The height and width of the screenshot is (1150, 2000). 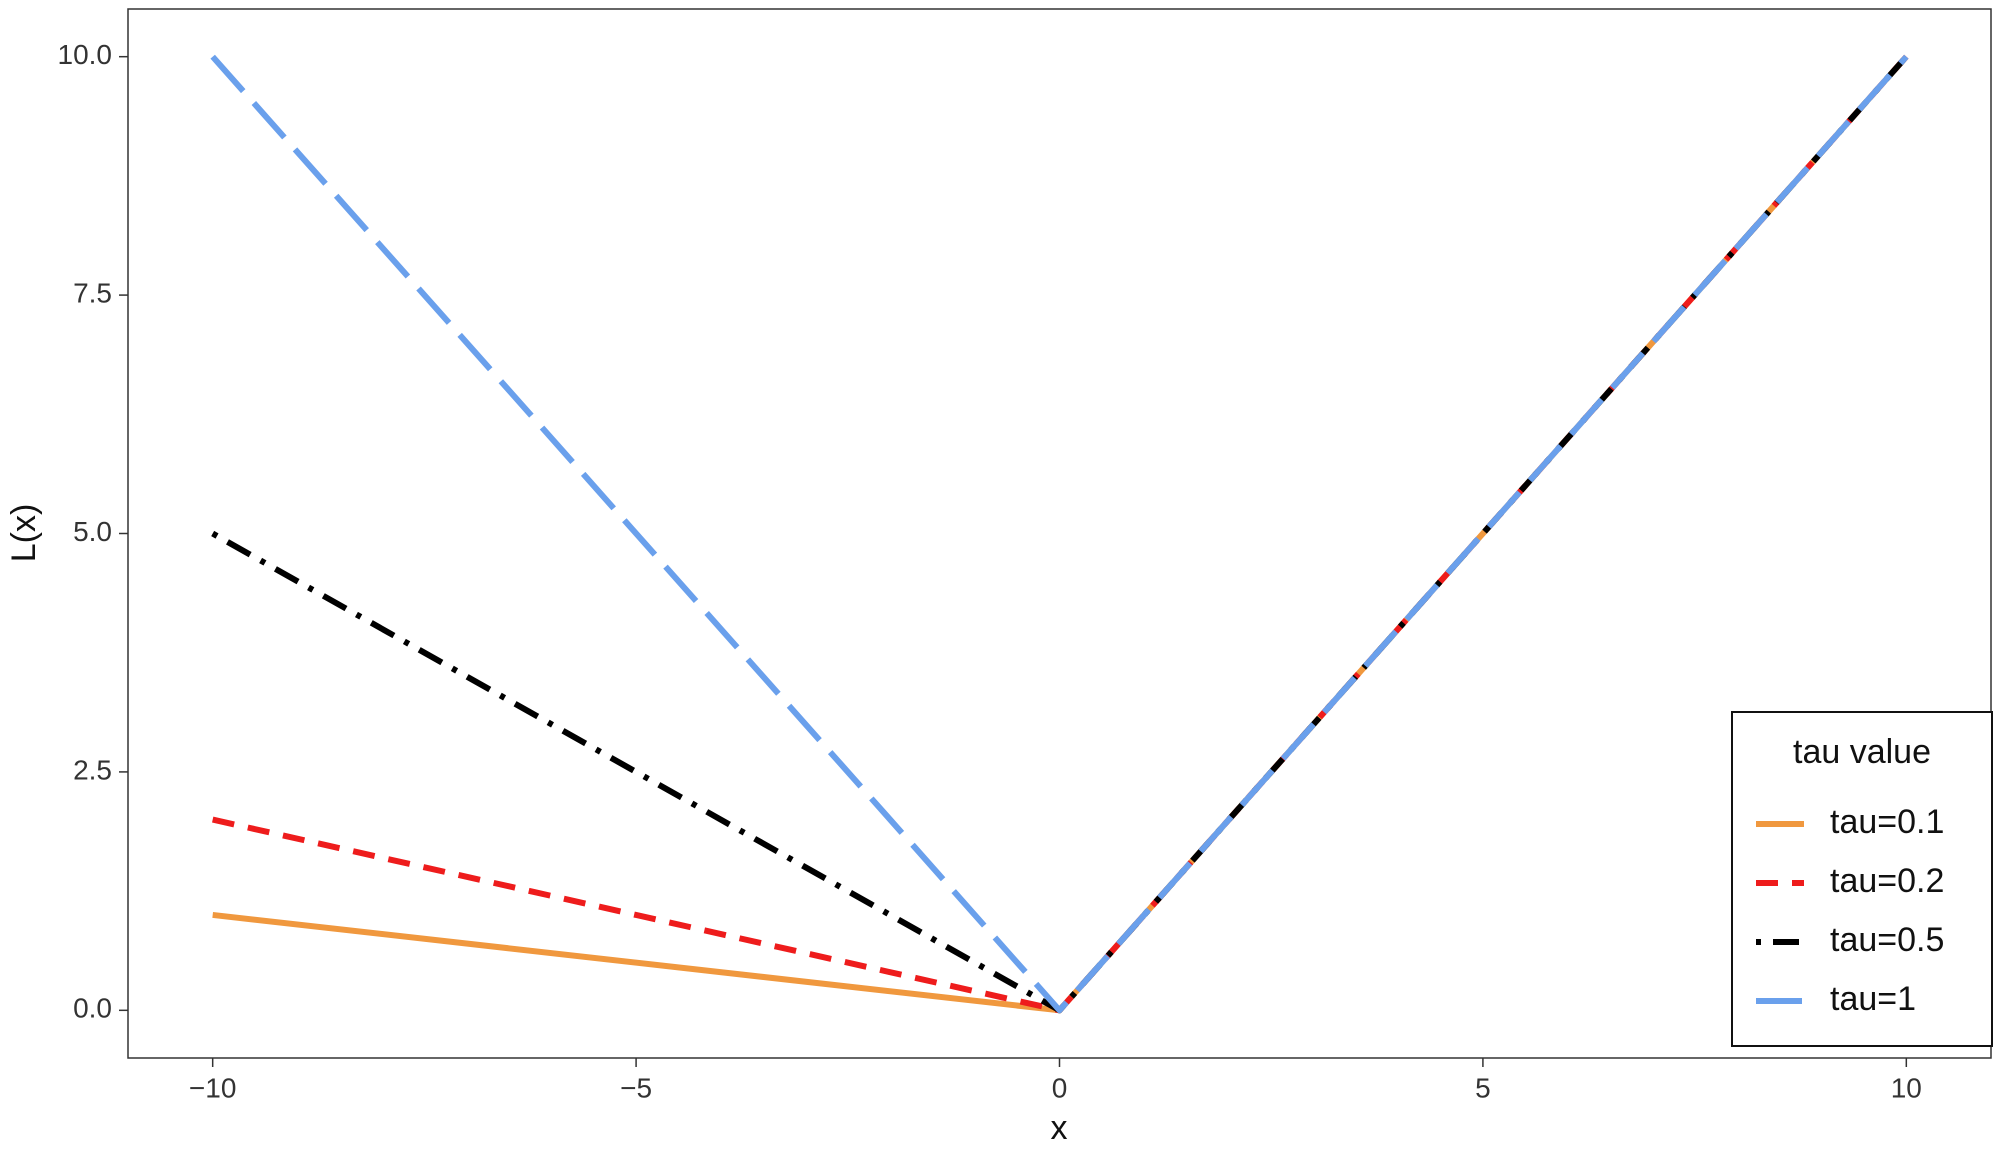 What do you see at coordinates (92, 1008) in the screenshot?
I see `y-tick-label: 0.0` at bounding box center [92, 1008].